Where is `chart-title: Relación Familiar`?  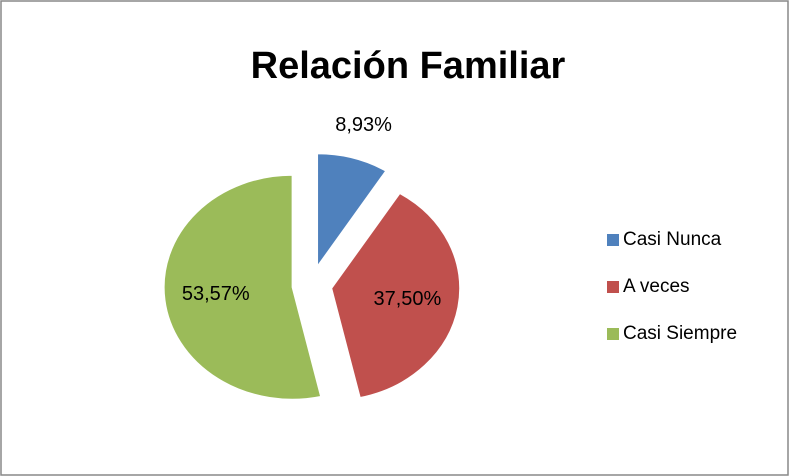 chart-title: Relación Familiar is located at coordinates (408, 66).